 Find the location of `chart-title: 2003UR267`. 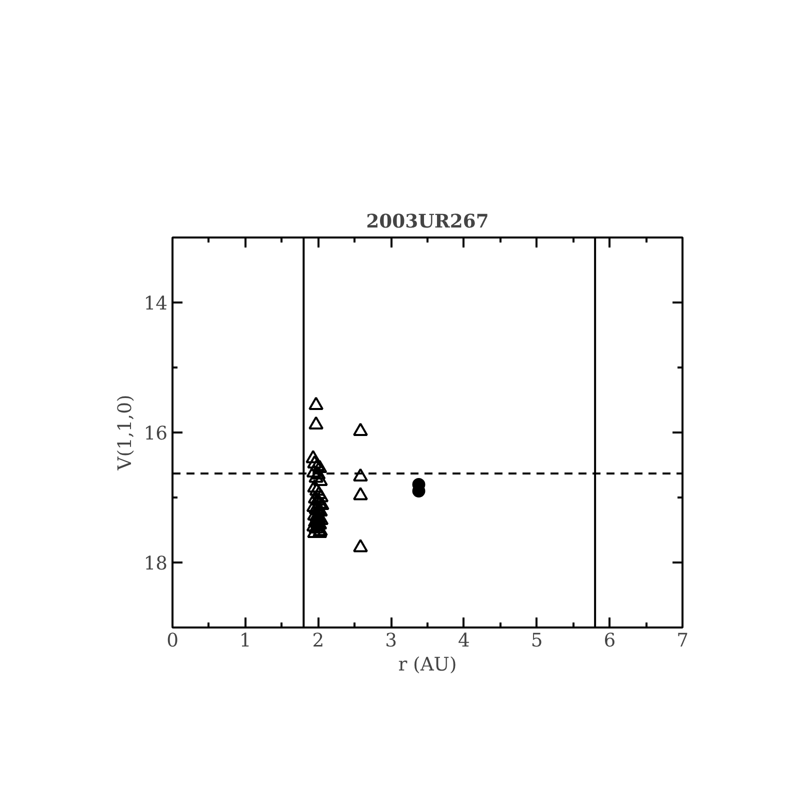

chart-title: 2003UR267 is located at coordinates (427, 221).